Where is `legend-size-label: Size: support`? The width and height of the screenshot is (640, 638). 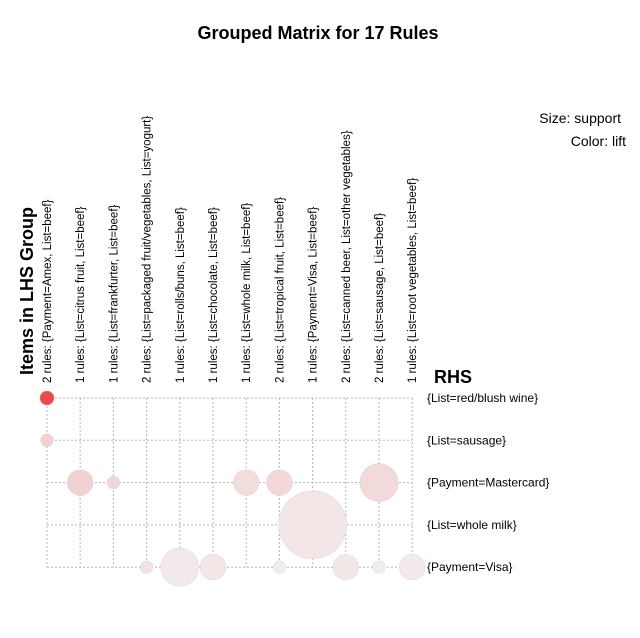
legend-size-label: Size: support is located at coordinates (580, 118).